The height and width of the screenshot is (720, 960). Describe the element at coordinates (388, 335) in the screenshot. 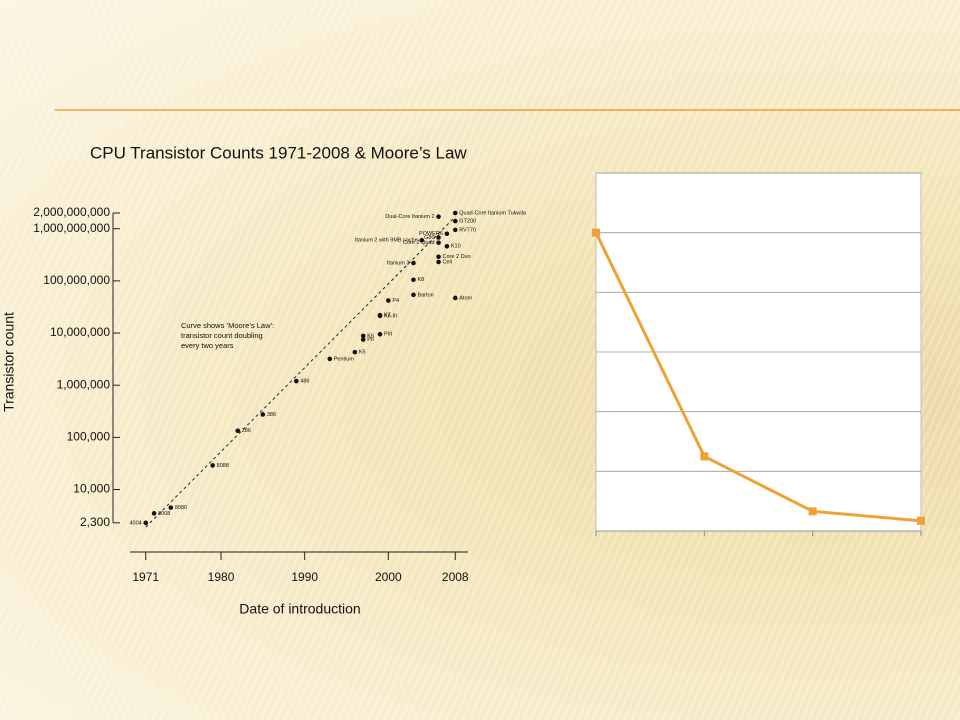

I see `point-label: PIII` at that location.